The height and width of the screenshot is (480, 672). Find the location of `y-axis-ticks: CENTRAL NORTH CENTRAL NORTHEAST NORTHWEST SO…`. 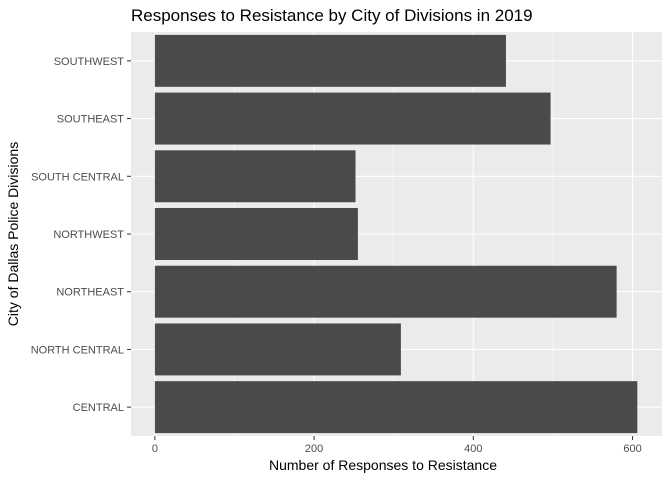

y-axis-ticks: CENTRAL NORTH CENTRAL NORTHEAST NORTHWEST SO… is located at coordinates (81, 235).